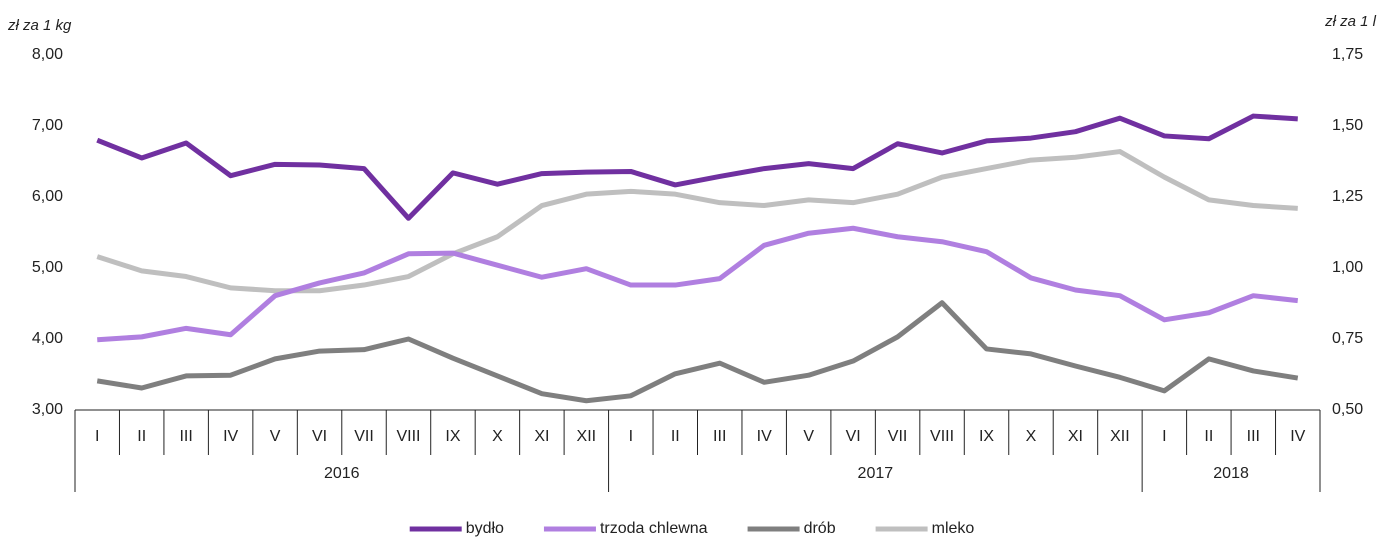 The height and width of the screenshot is (542, 1384). I want to click on y2-tick-label: 1,75, so click(1347, 54).